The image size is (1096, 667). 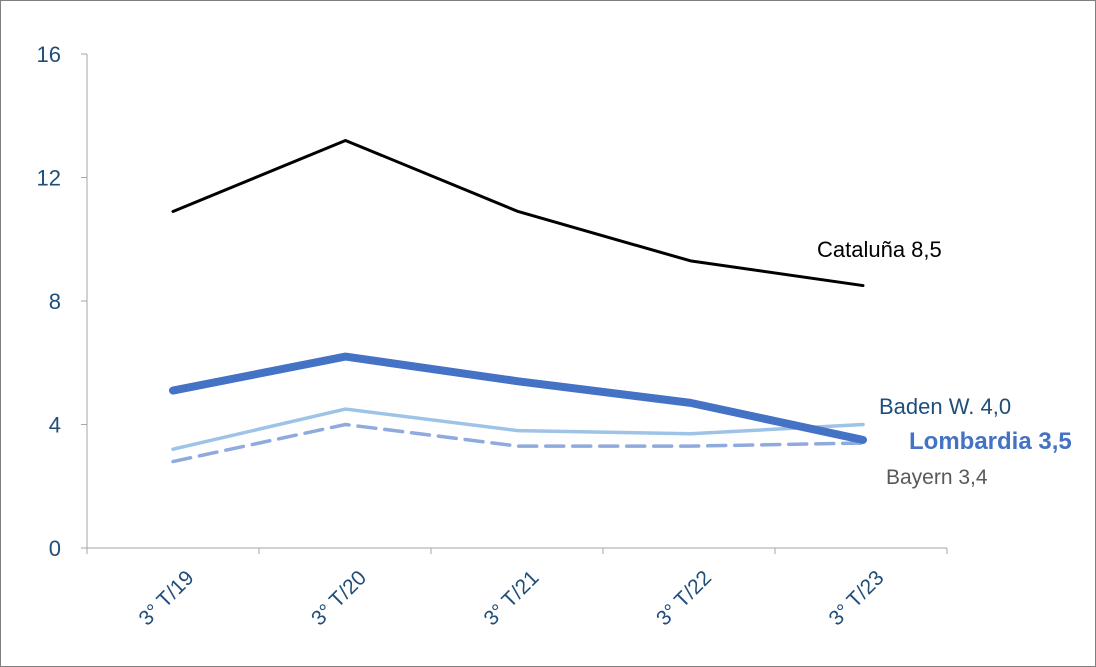 I want to click on x-tick-label: 3° T/22, so click(x=684, y=598).